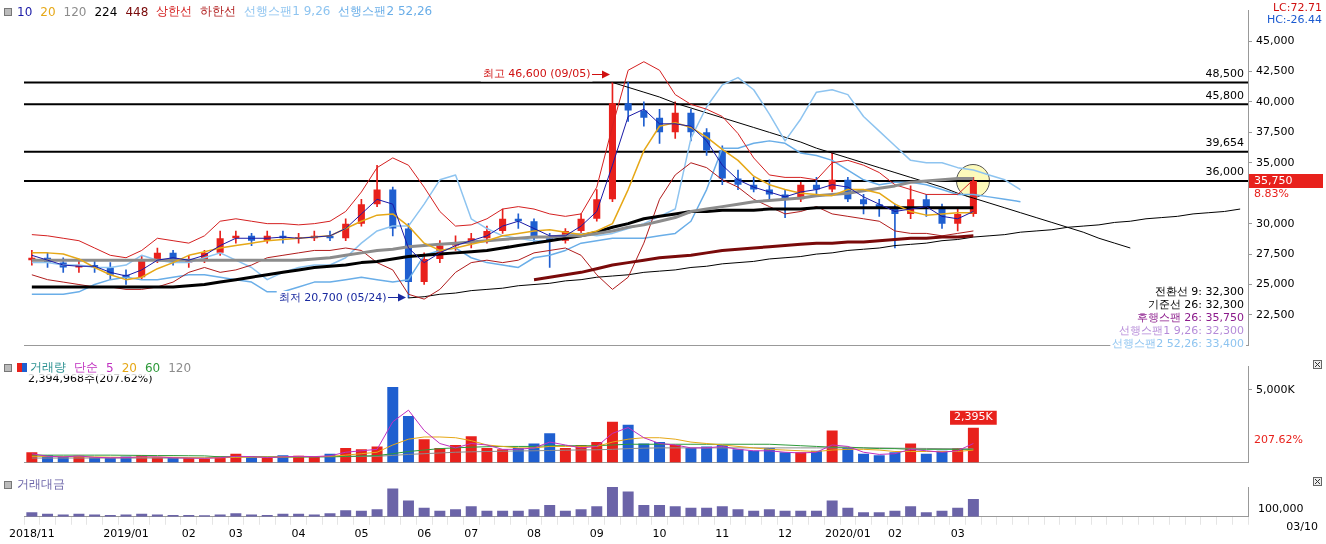 Image resolution: width=1326 pixels, height=544 pixels. Describe the element at coordinates (41, 484) in the screenshot. I see `series-label: 거래대금` at that location.